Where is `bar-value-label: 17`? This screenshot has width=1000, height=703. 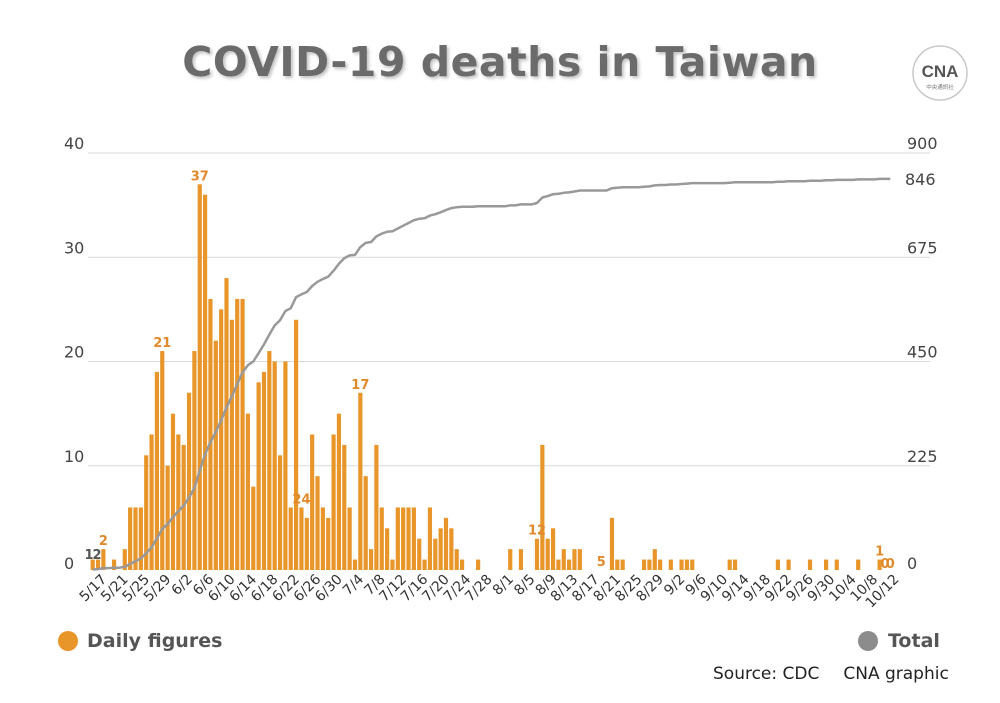 bar-value-label: 17 is located at coordinates (360, 385).